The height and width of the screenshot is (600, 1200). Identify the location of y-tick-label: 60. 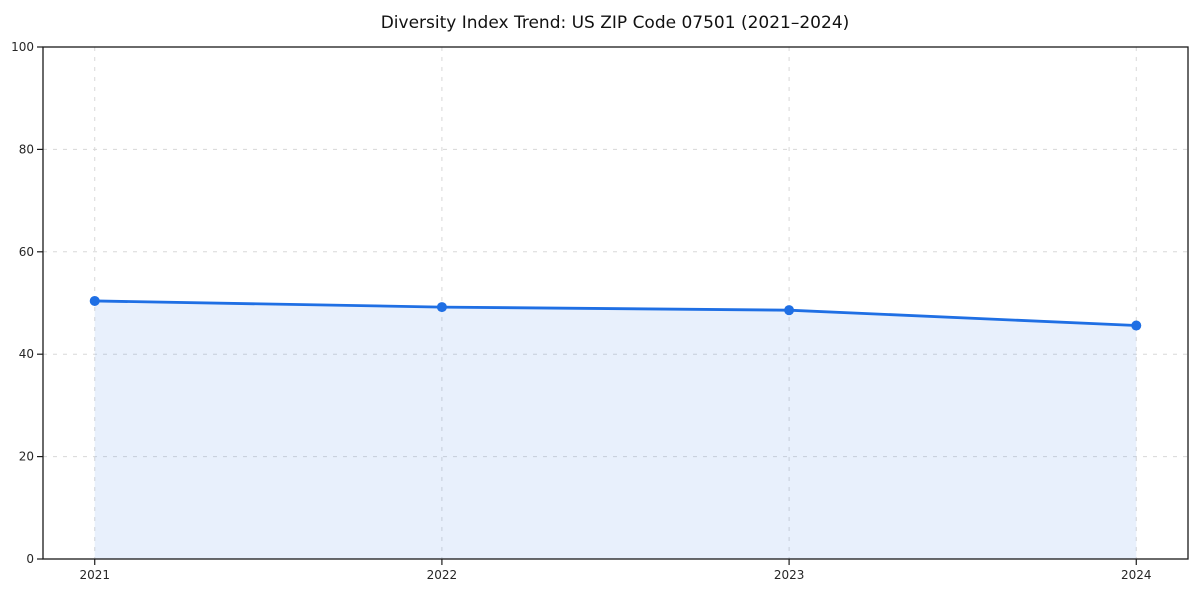
(26, 252).